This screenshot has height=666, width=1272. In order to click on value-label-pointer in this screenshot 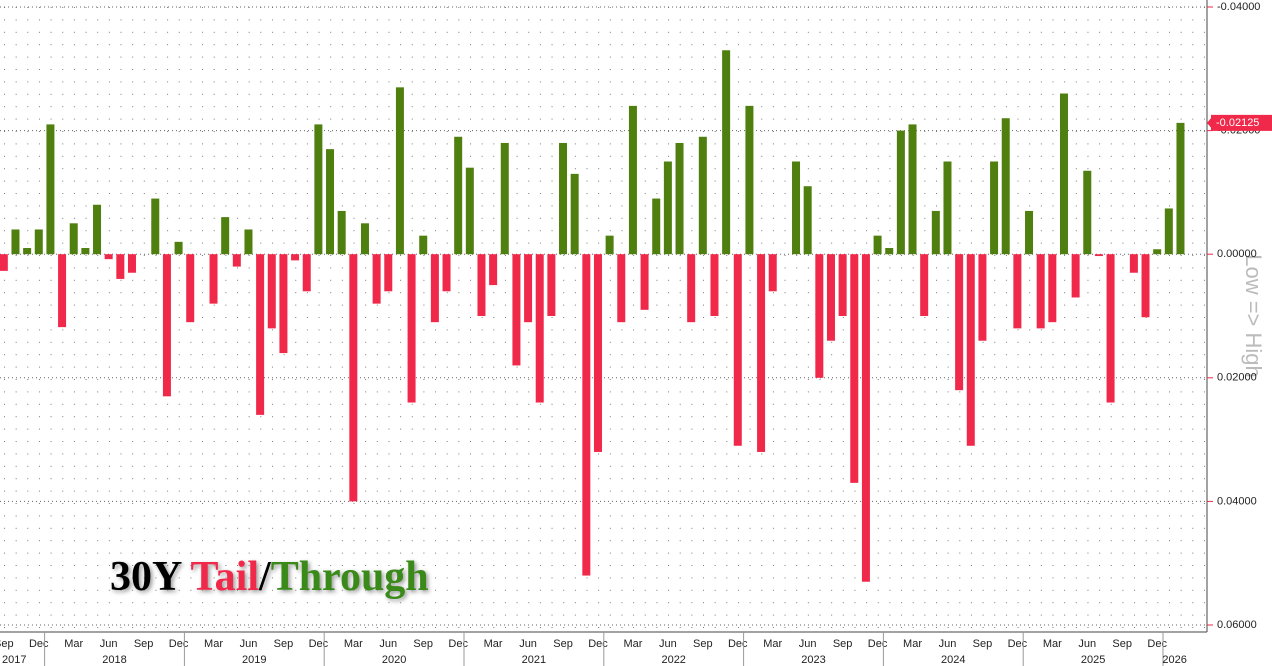, I will do `click(1209, 122)`.